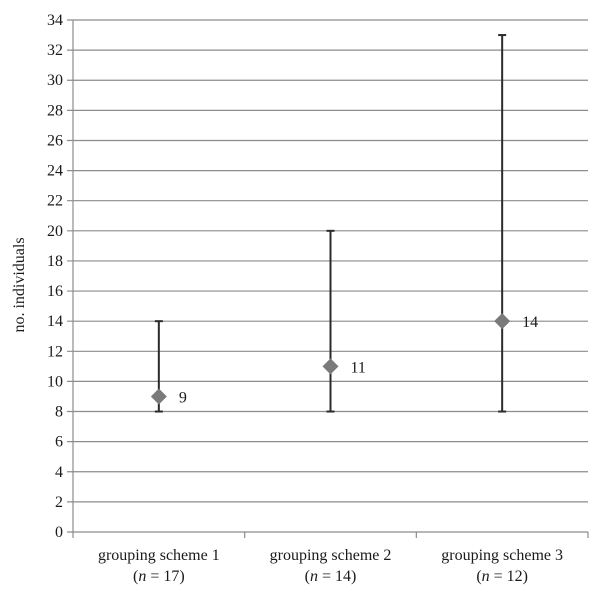 The width and height of the screenshot is (594, 601). What do you see at coordinates (502, 576) in the screenshot?
I see `x-category-sample-size: (n = 12)` at bounding box center [502, 576].